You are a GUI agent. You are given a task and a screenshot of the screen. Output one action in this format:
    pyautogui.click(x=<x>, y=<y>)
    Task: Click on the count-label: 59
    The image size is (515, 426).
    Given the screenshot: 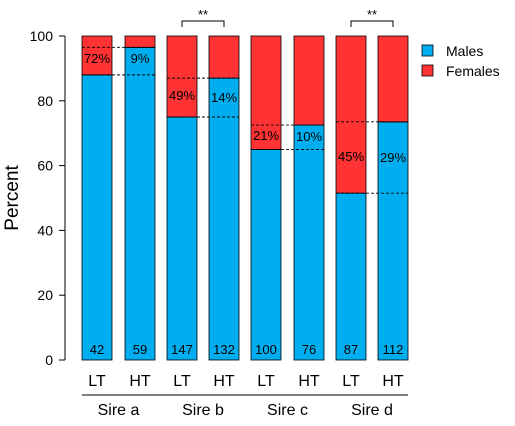 What is the action you would take?
    pyautogui.click(x=140, y=349)
    